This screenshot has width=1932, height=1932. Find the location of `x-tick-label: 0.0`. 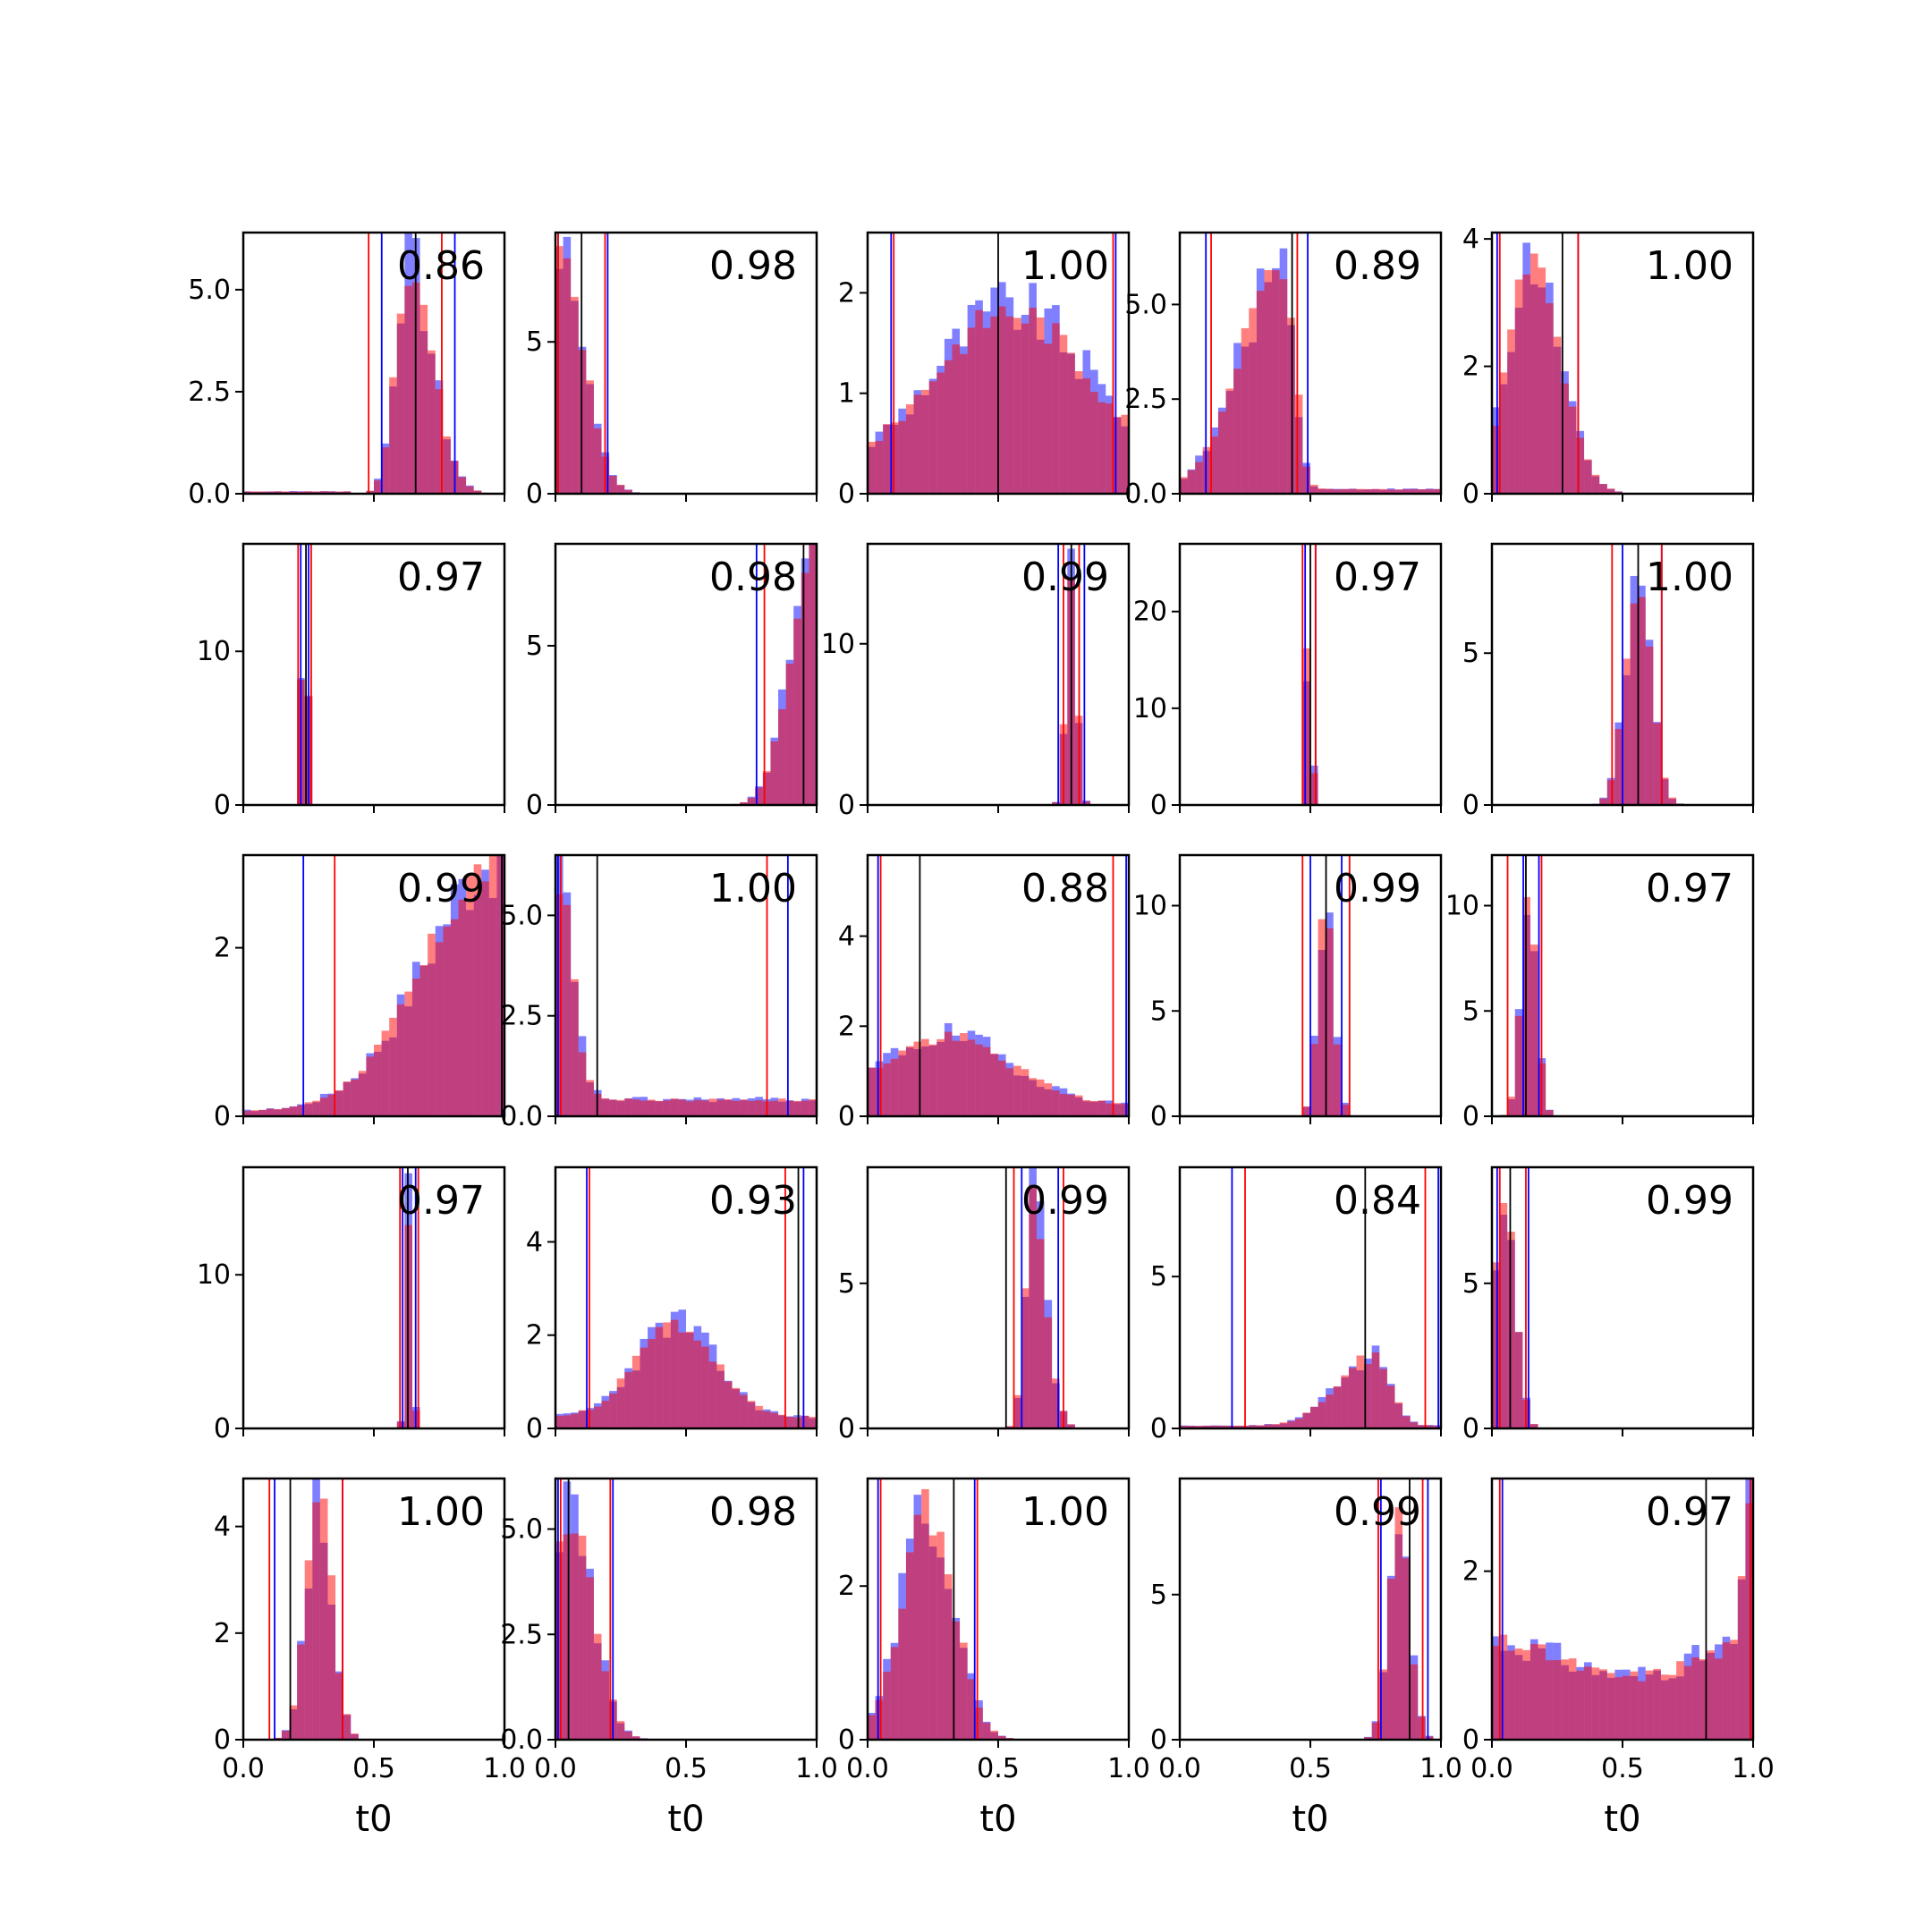

x-tick-label: 0.0 is located at coordinates (867, 1768).